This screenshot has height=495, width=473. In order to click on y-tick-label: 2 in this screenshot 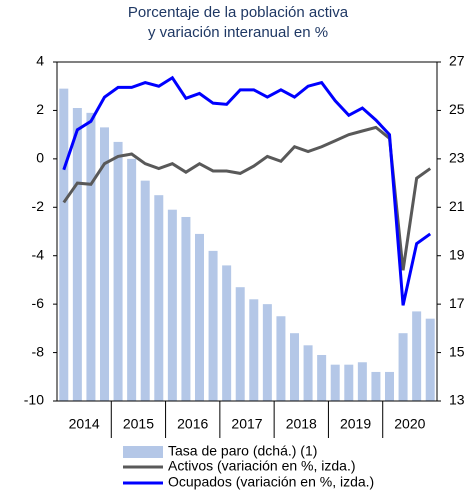, I will do `click(40, 109)`.